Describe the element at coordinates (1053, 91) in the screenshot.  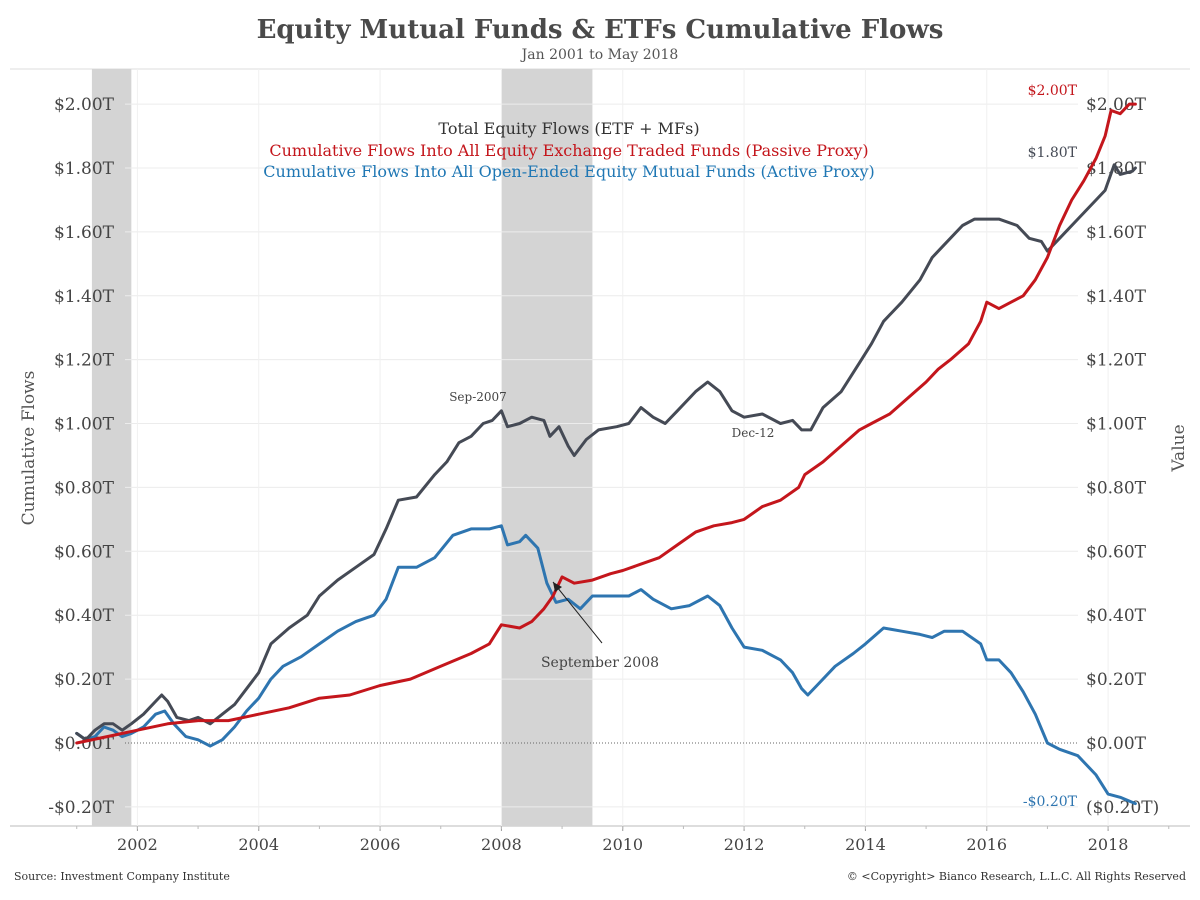
I see `end-label-etf: $2.00T` at that location.